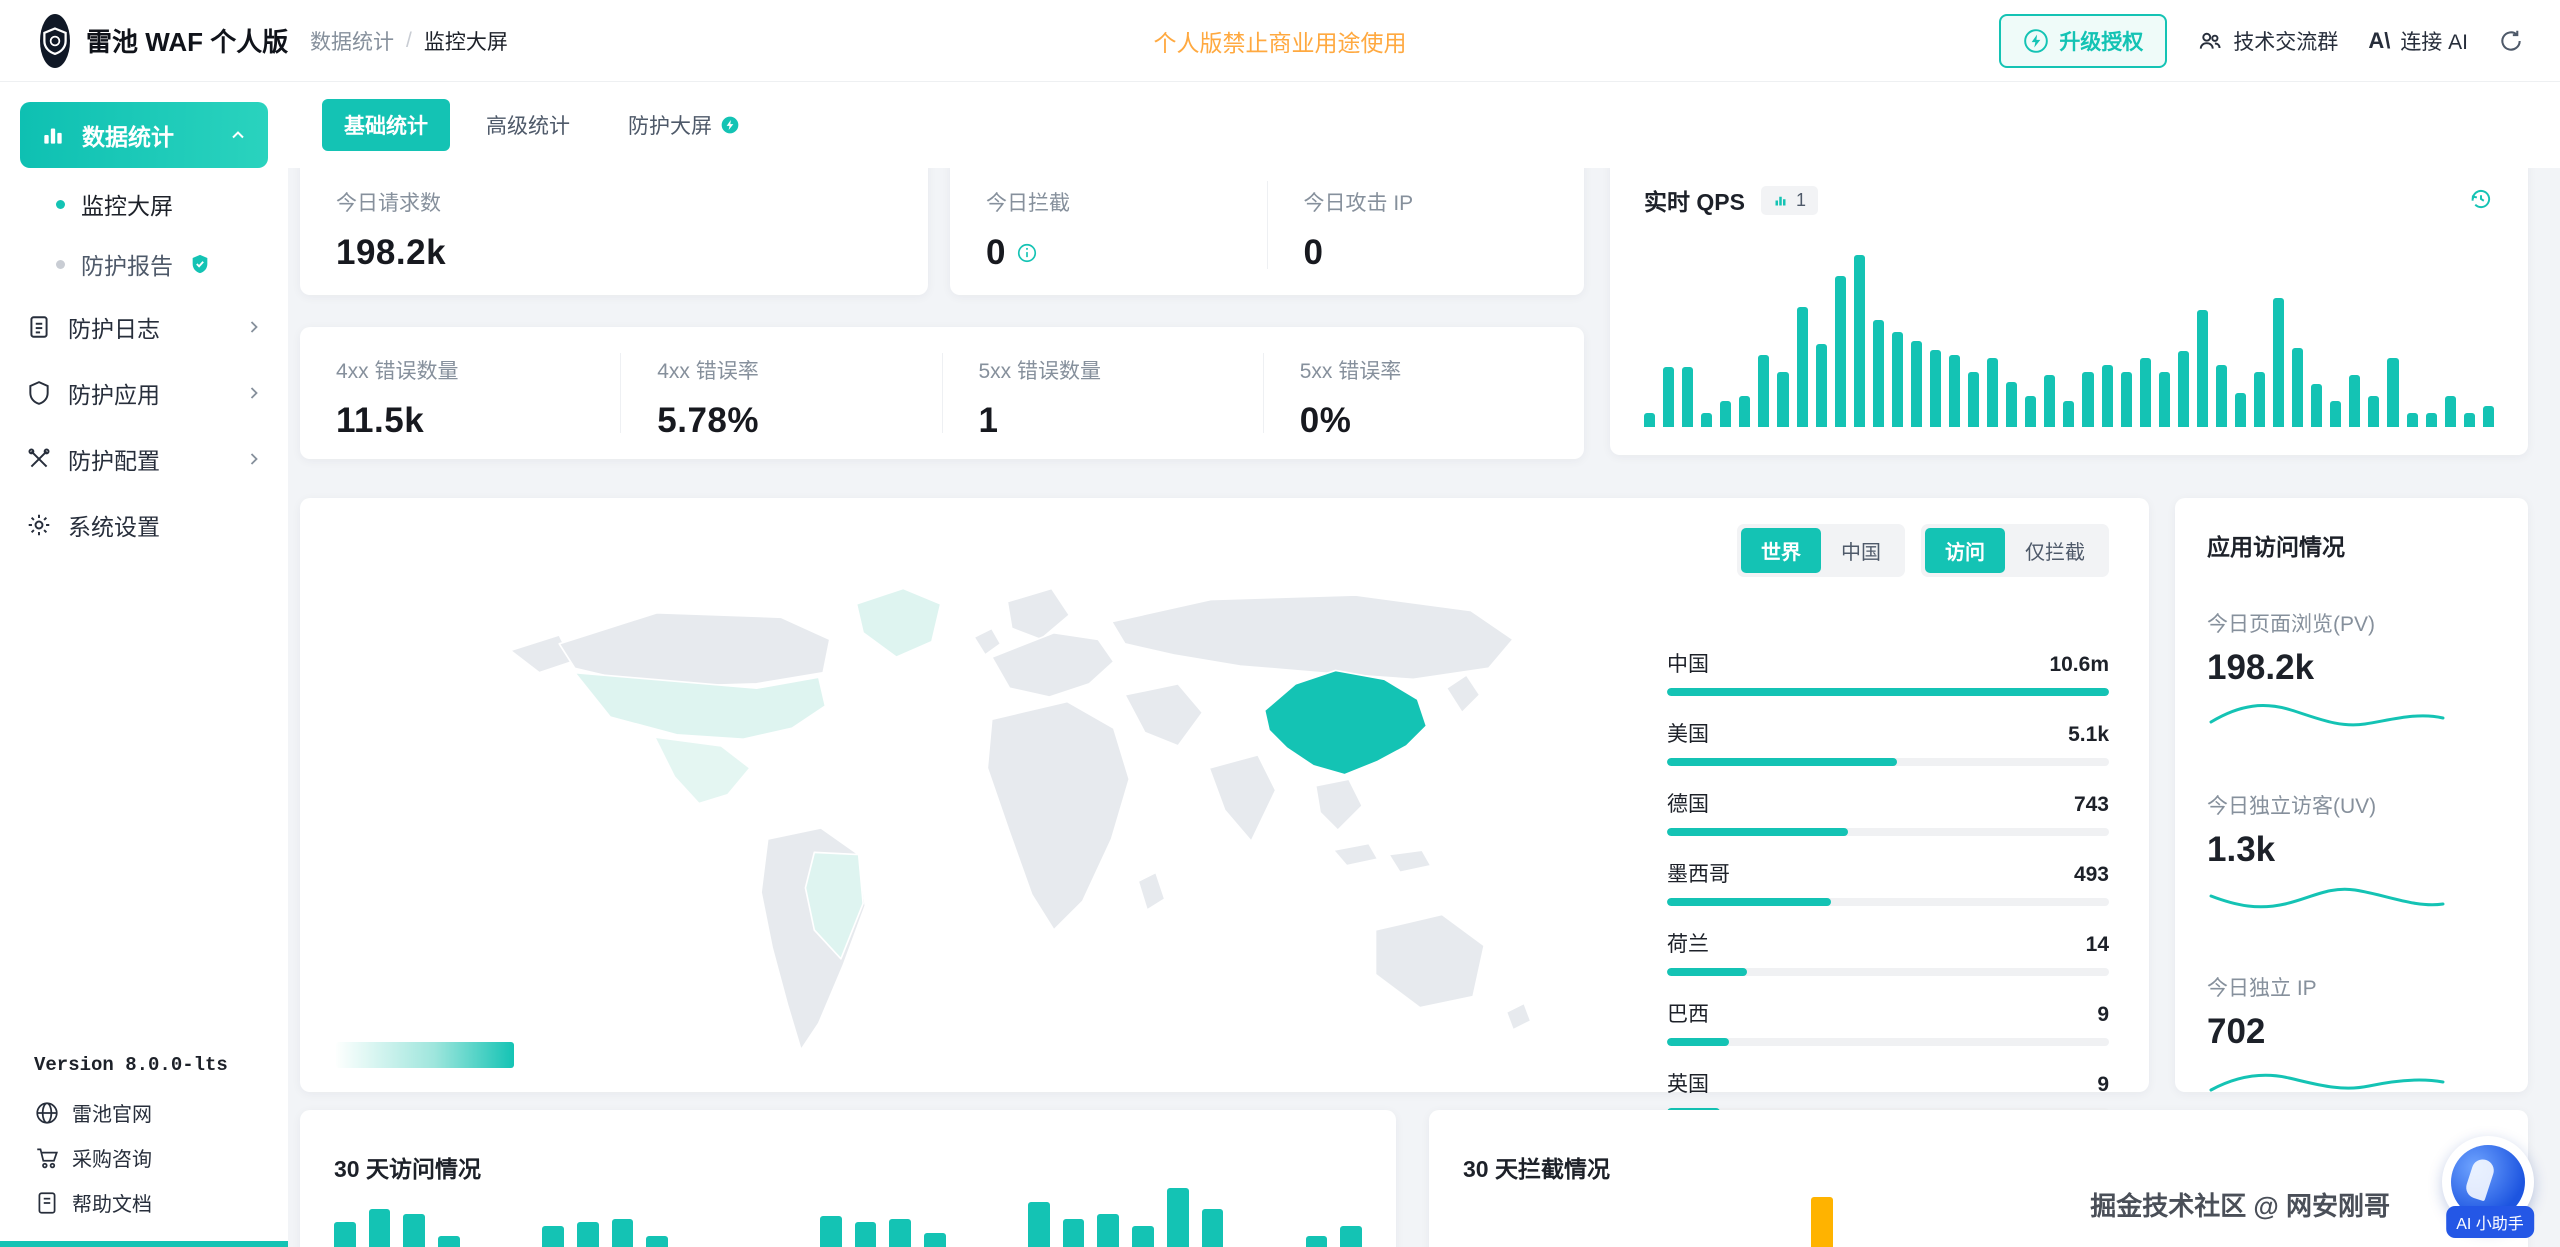 The image size is (2560, 1247). Describe the element at coordinates (388, 203) in the screenshot. I see `stat-label: 今日请求数` at that location.